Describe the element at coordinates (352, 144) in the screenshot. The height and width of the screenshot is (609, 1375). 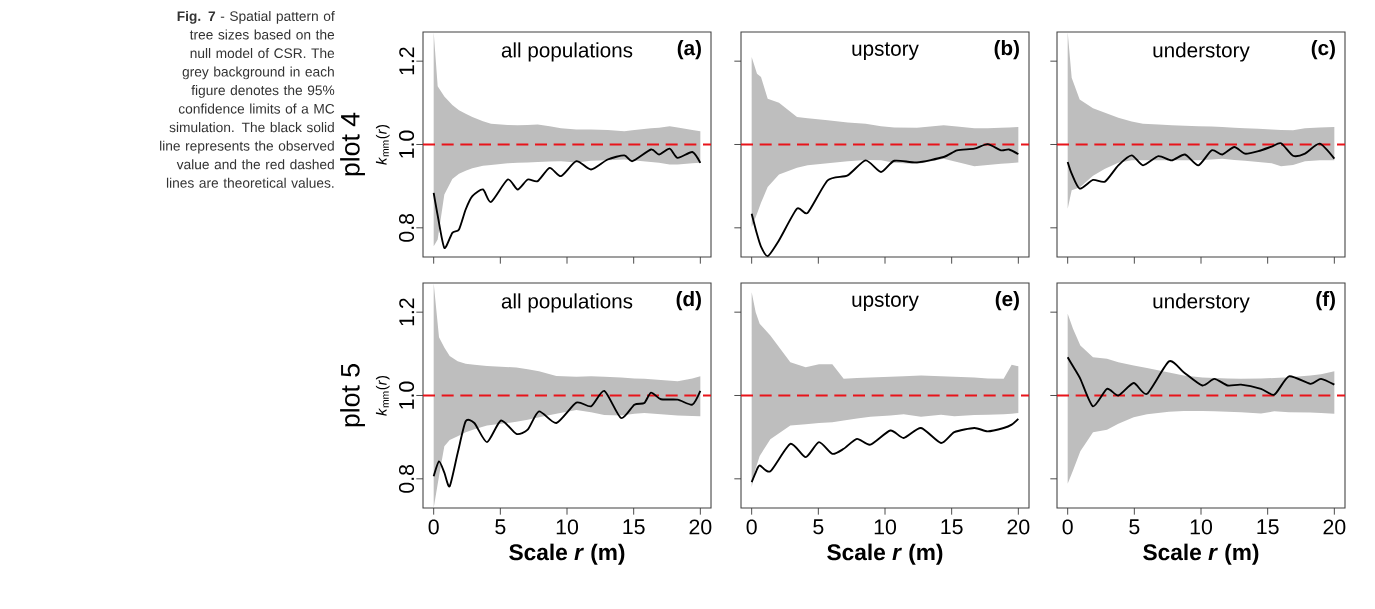
I see `text: plot 4` at that location.